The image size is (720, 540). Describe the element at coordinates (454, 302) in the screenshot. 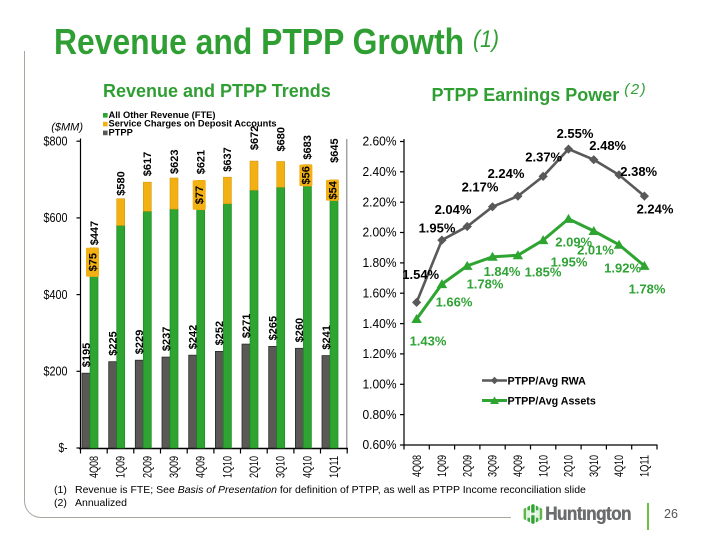

I see `svg-text: 1.66%` at that location.